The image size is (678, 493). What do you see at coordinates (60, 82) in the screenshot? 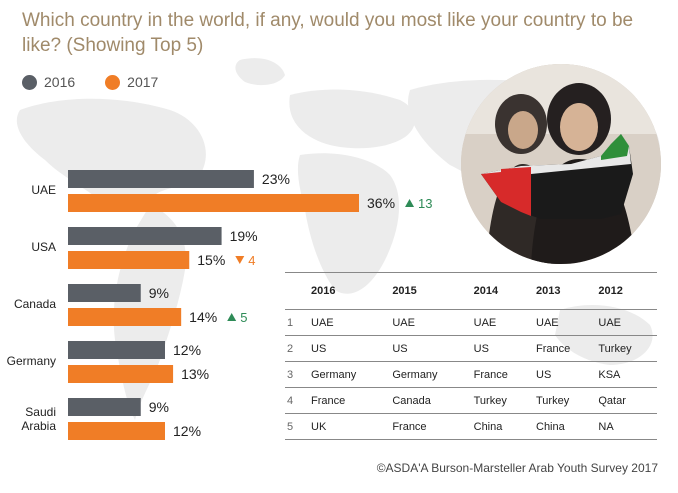
I see `legend-label-2016: 2016` at bounding box center [60, 82].